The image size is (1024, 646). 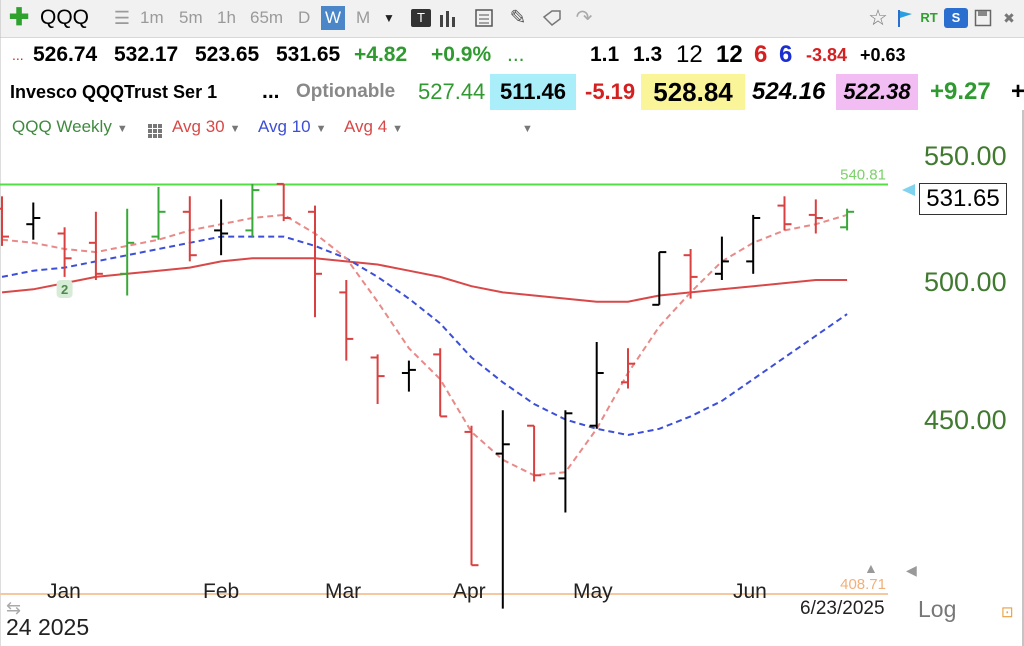 I want to click on quote-v7: -3.84, so click(x=827, y=55).